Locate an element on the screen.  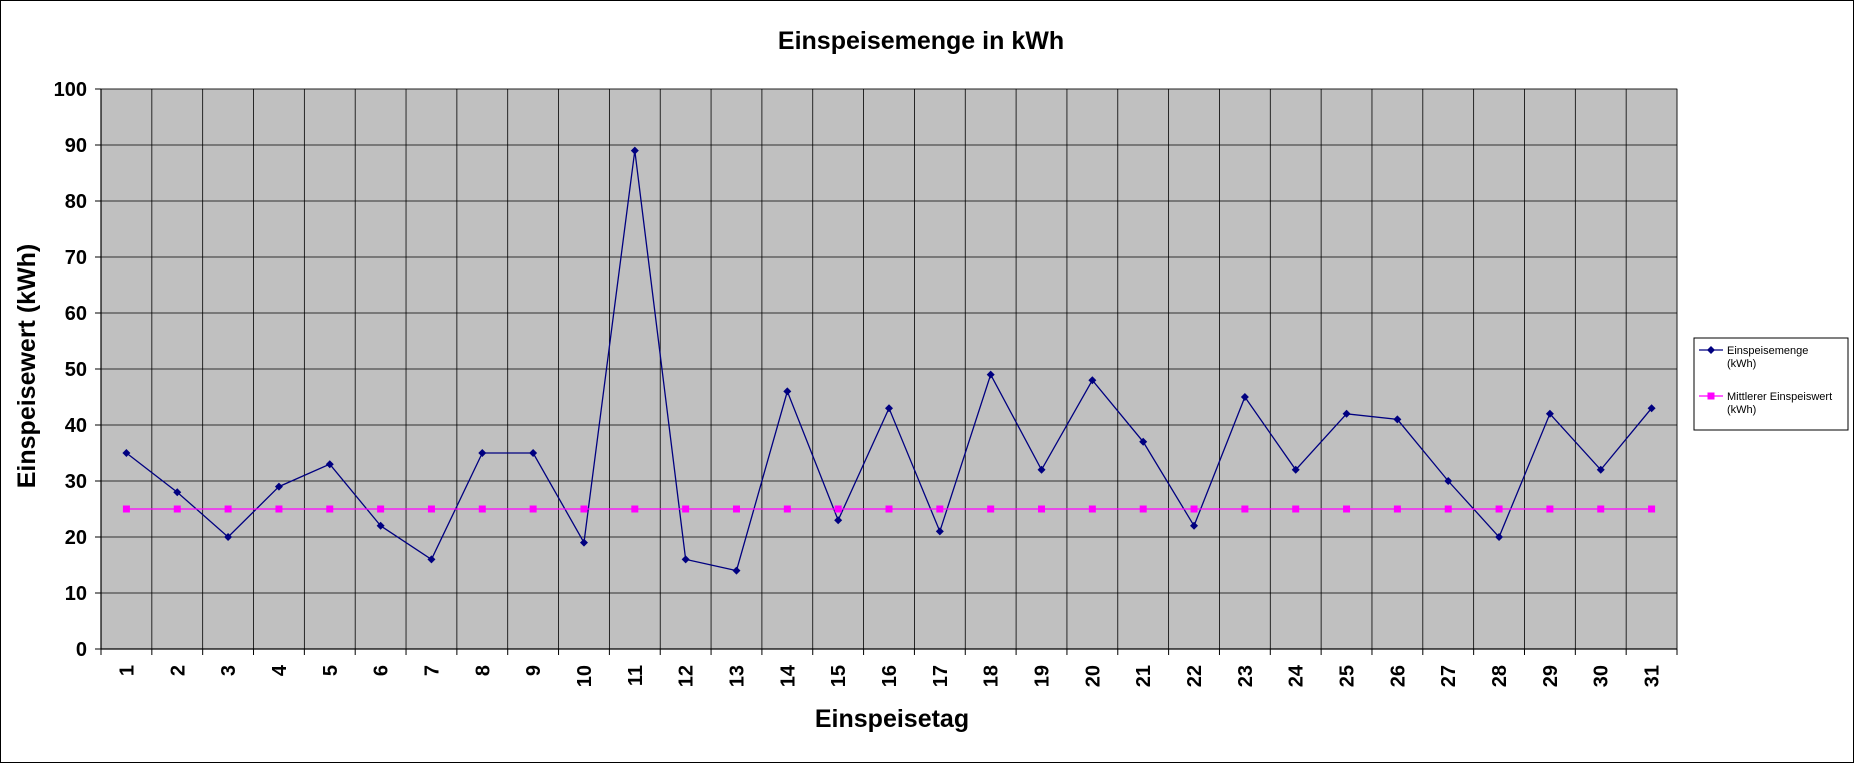
x-tick-label: 23 is located at coordinates (1246, 676).